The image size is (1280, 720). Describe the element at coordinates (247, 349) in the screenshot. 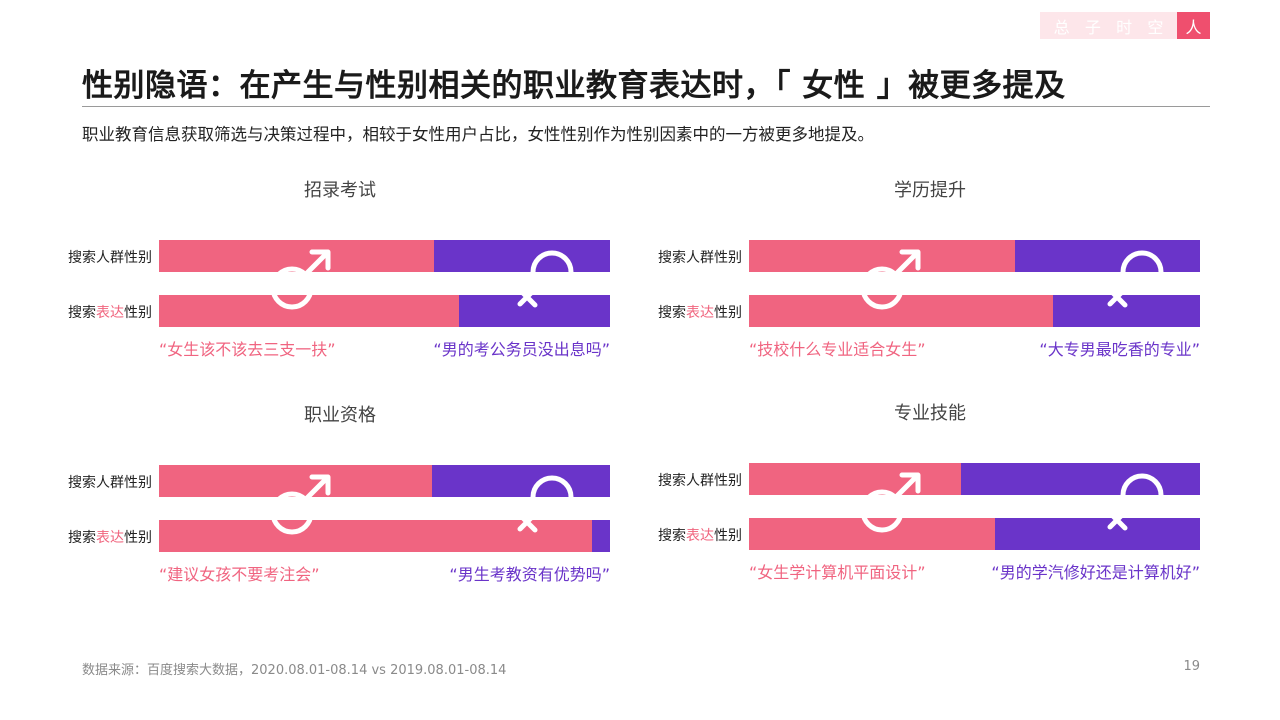

I see `quote-female: “女生该不该去三支一扶”` at that location.